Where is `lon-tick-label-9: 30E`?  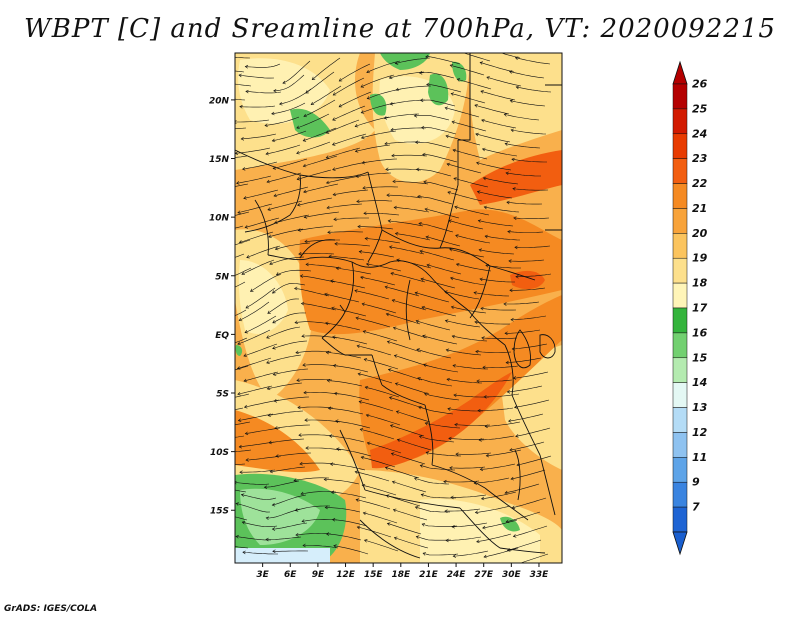 lon-tick-label-9: 30E is located at coordinates (512, 575).